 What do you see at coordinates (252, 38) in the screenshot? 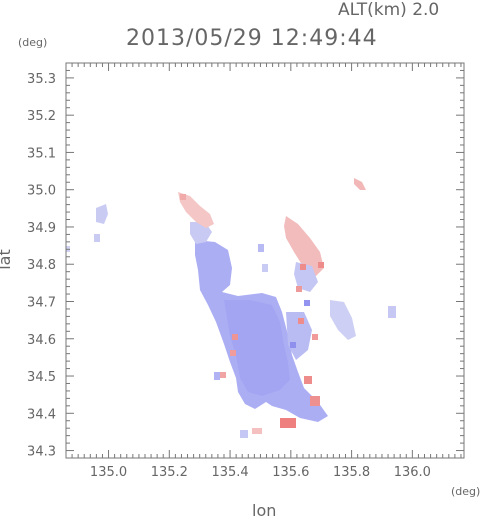
I see `datetime-title: 2013/05/29 12:49:44` at bounding box center [252, 38].